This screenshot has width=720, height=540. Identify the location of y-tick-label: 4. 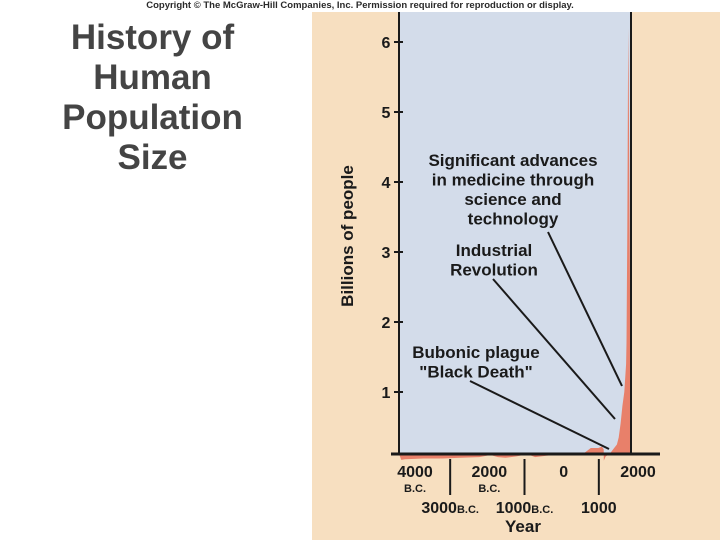
(386, 183).